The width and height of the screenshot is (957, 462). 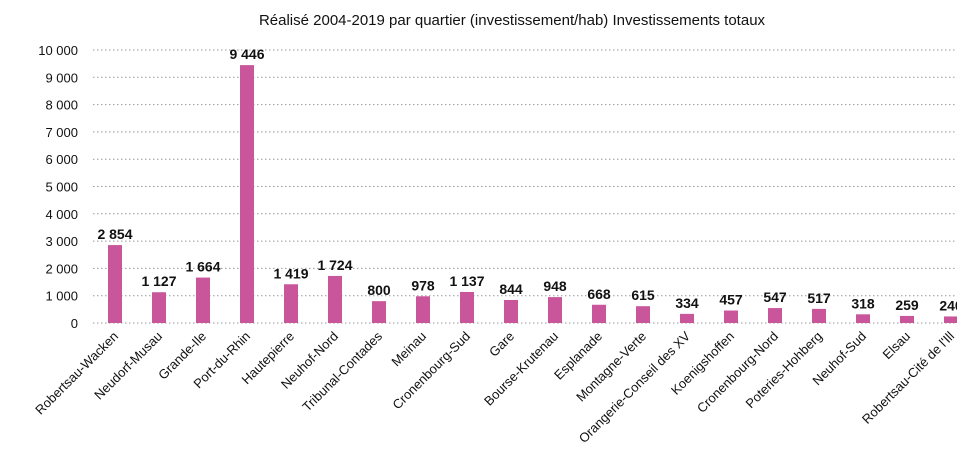 I want to click on value-label: 948, so click(x=555, y=286).